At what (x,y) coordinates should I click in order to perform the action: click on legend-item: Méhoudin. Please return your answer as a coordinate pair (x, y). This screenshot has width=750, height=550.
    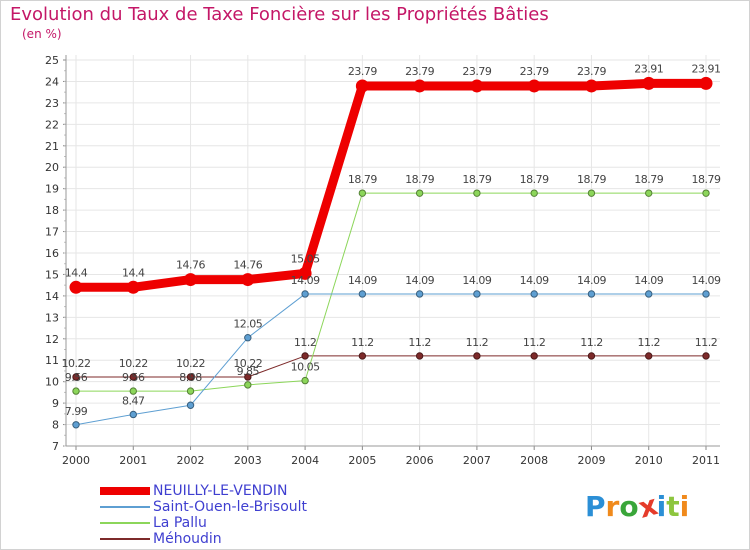
    Looking at the image, I should click on (250, 539).